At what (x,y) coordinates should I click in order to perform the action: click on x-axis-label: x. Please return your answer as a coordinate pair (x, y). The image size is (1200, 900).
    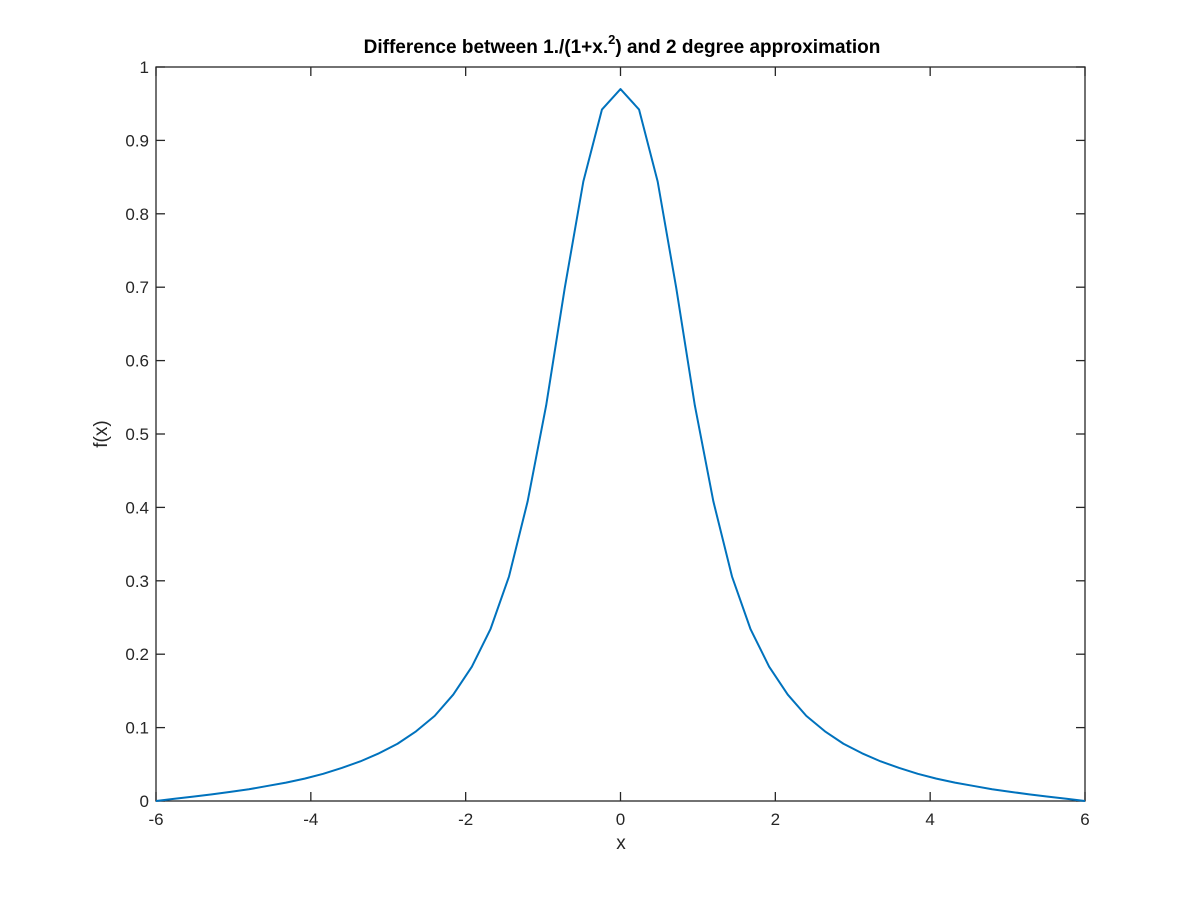
    Looking at the image, I should click on (621, 843).